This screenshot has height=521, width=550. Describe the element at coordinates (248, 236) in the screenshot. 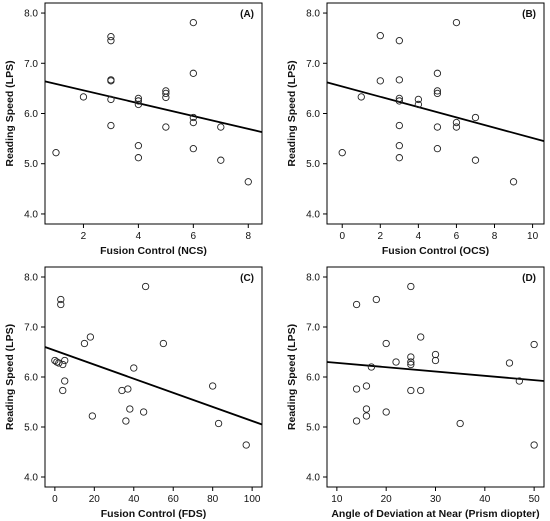

I see `x-tick-label: 8` at that location.